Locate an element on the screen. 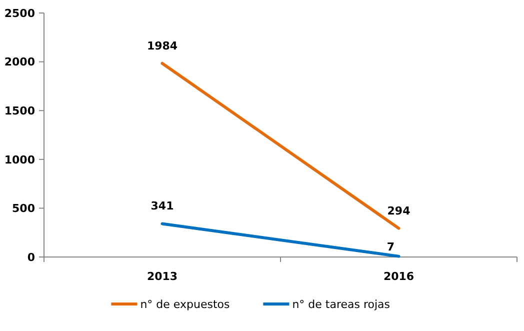 The height and width of the screenshot is (331, 524). data-label: 294 is located at coordinates (399, 211).